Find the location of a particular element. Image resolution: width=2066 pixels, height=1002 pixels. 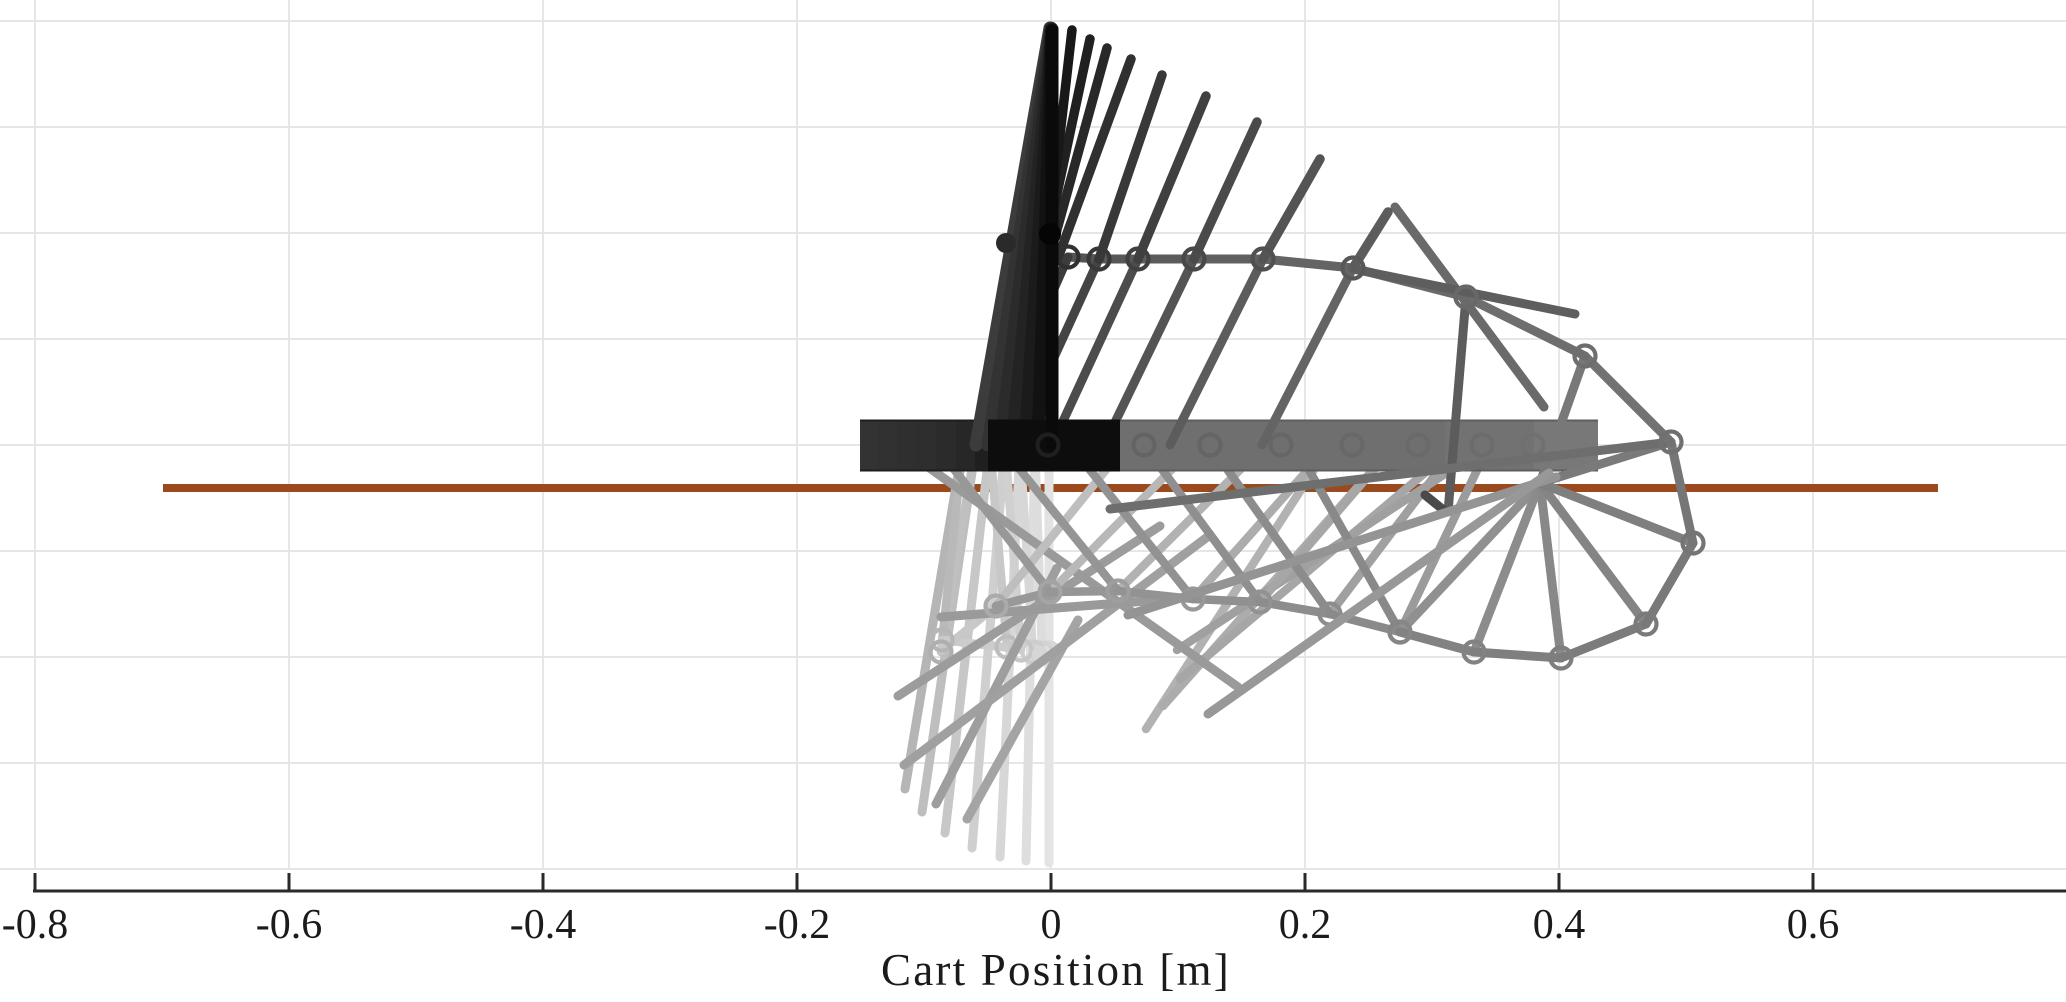

svg-text: 0.2 is located at coordinates (1305, 925).